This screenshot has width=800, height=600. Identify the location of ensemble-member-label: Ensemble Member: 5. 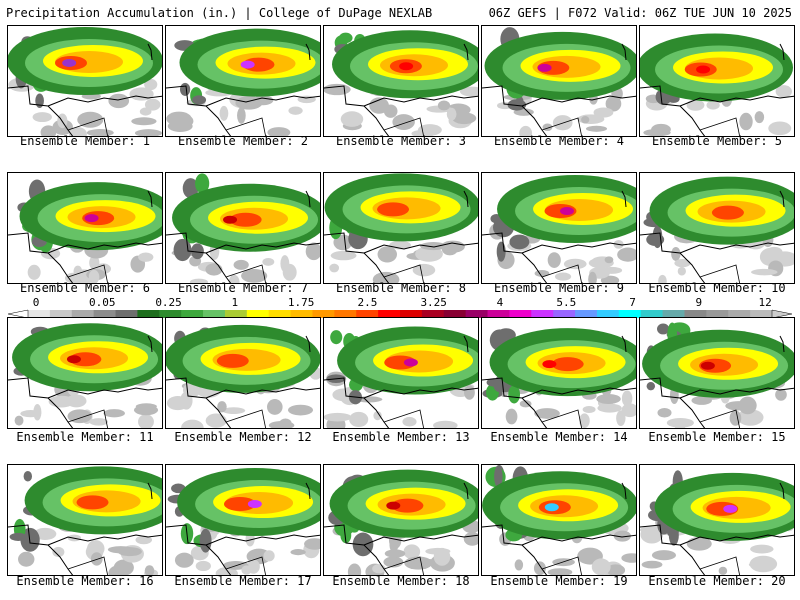
(717, 141).